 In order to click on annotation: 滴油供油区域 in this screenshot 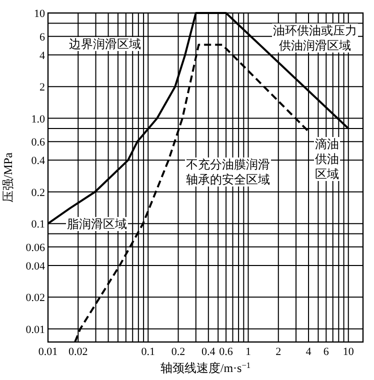, I will do `click(327, 159)`.